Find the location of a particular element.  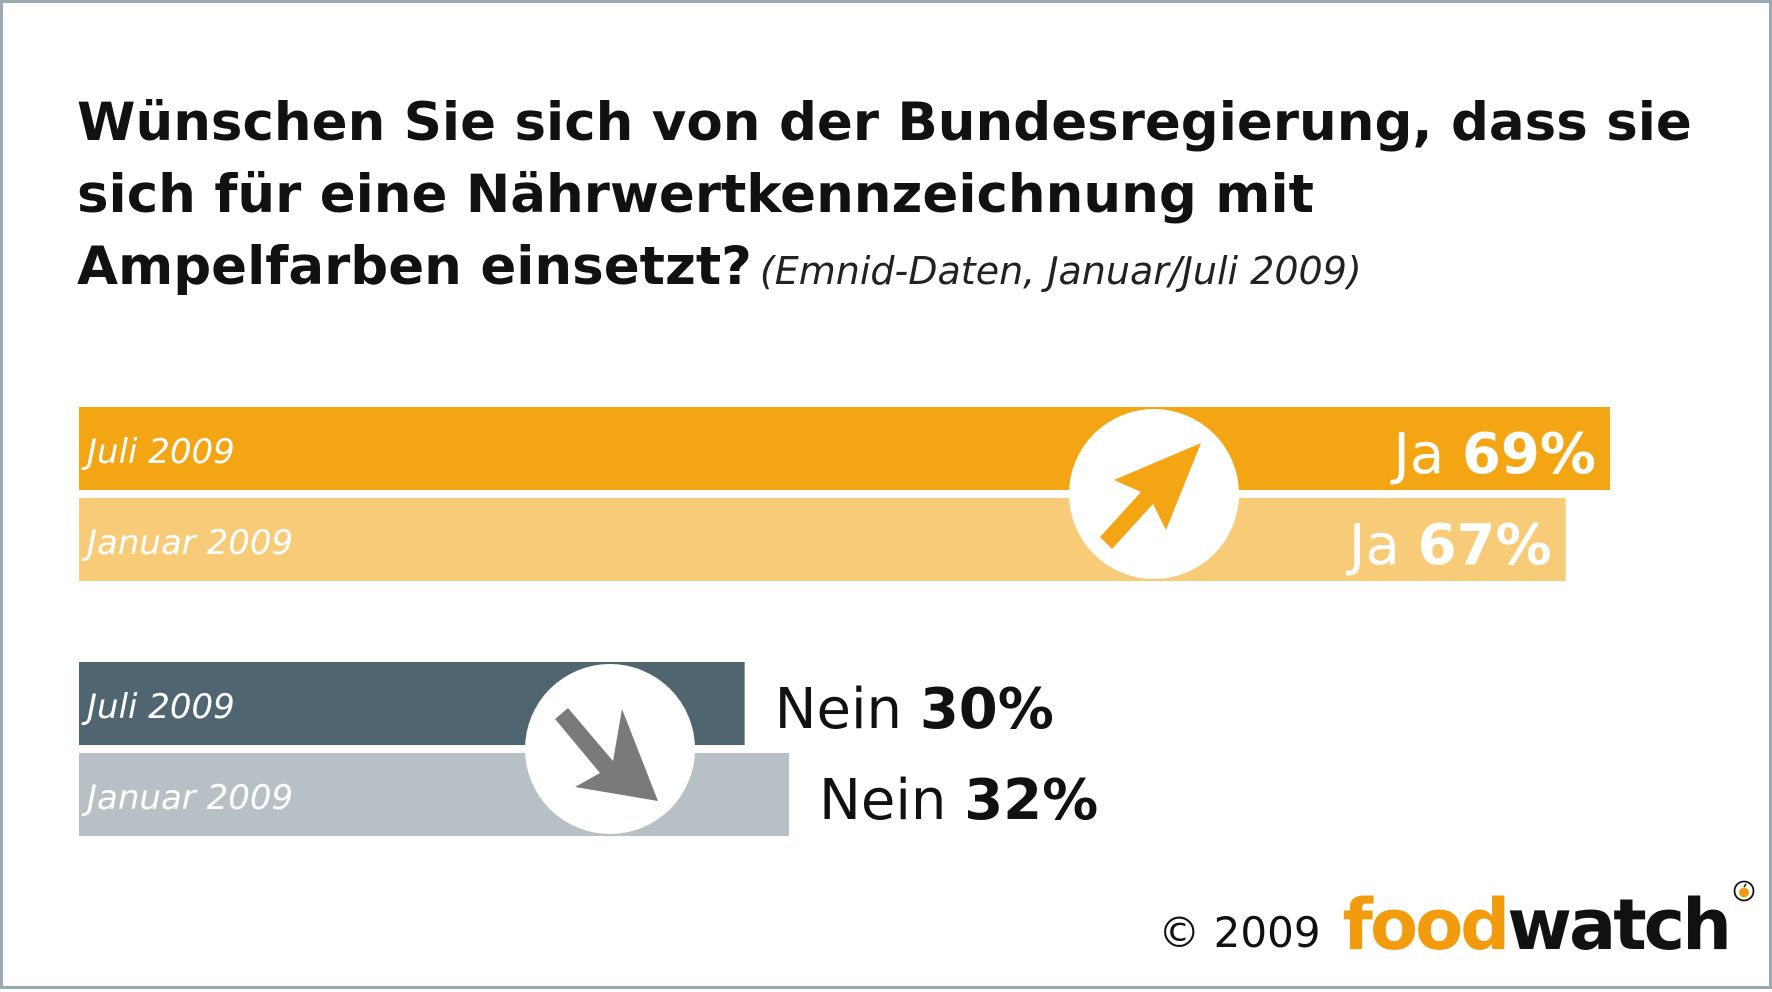

footer: © 2009 foodwatch is located at coordinates (1456, 920).